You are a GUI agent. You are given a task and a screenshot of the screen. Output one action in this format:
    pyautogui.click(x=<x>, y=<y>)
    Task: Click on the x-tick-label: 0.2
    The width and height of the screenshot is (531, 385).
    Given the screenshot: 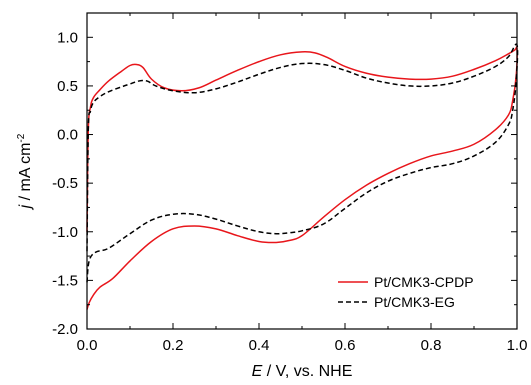 What is the action you would take?
    pyautogui.click(x=173, y=345)
    